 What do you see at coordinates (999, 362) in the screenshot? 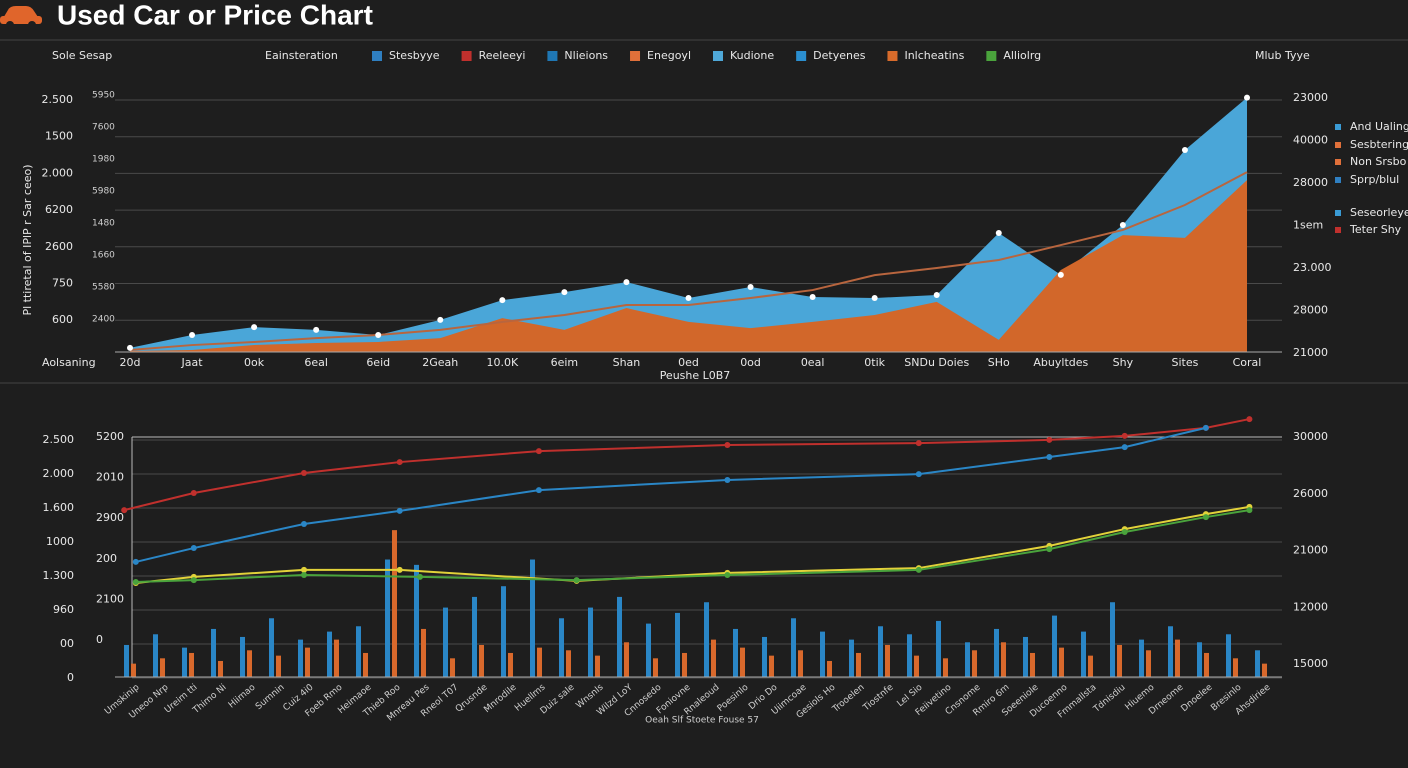
I see `x-tick-label: SHo` at bounding box center [999, 362].